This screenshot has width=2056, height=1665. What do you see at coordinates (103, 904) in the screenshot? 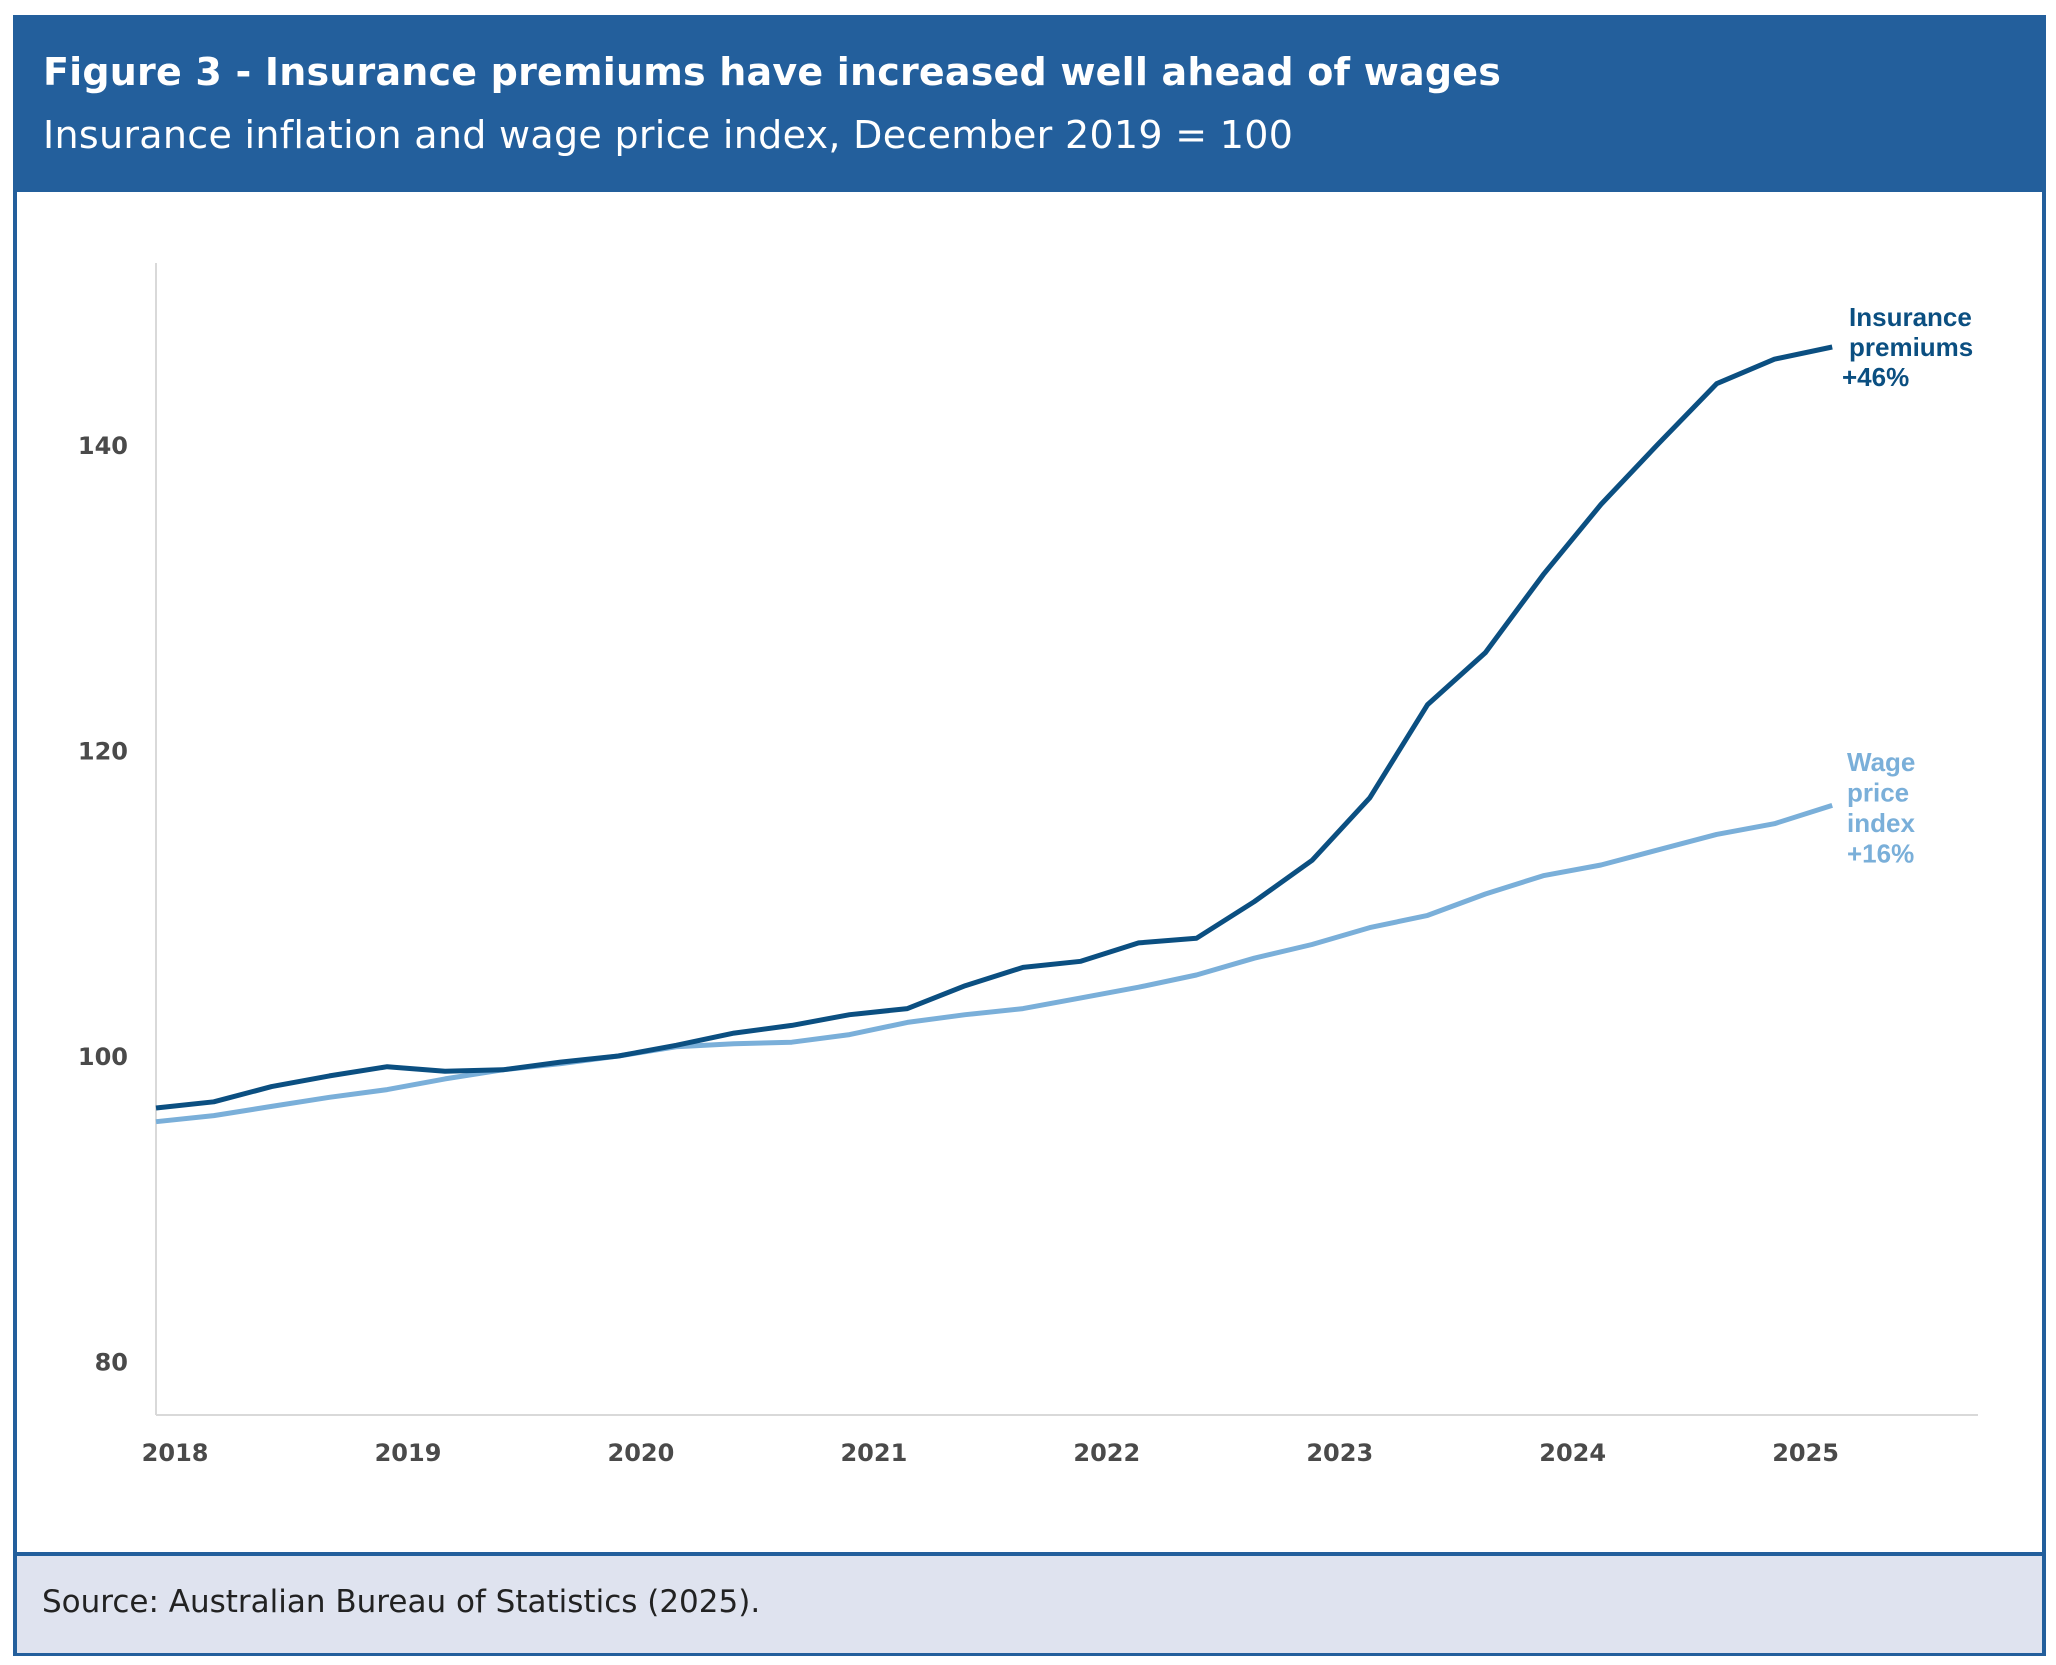
I see `y-tick-labels: 80 100 120 140` at bounding box center [103, 904].